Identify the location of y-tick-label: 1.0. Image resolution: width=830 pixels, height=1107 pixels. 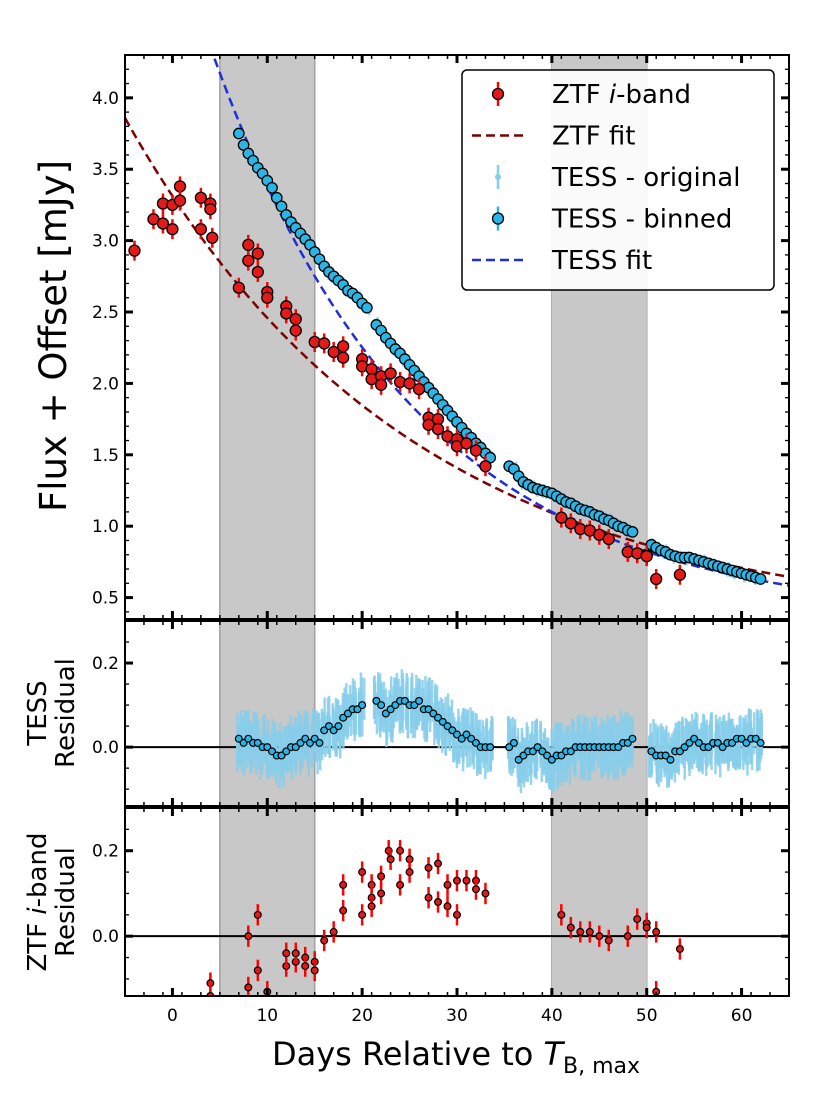
(105, 527).